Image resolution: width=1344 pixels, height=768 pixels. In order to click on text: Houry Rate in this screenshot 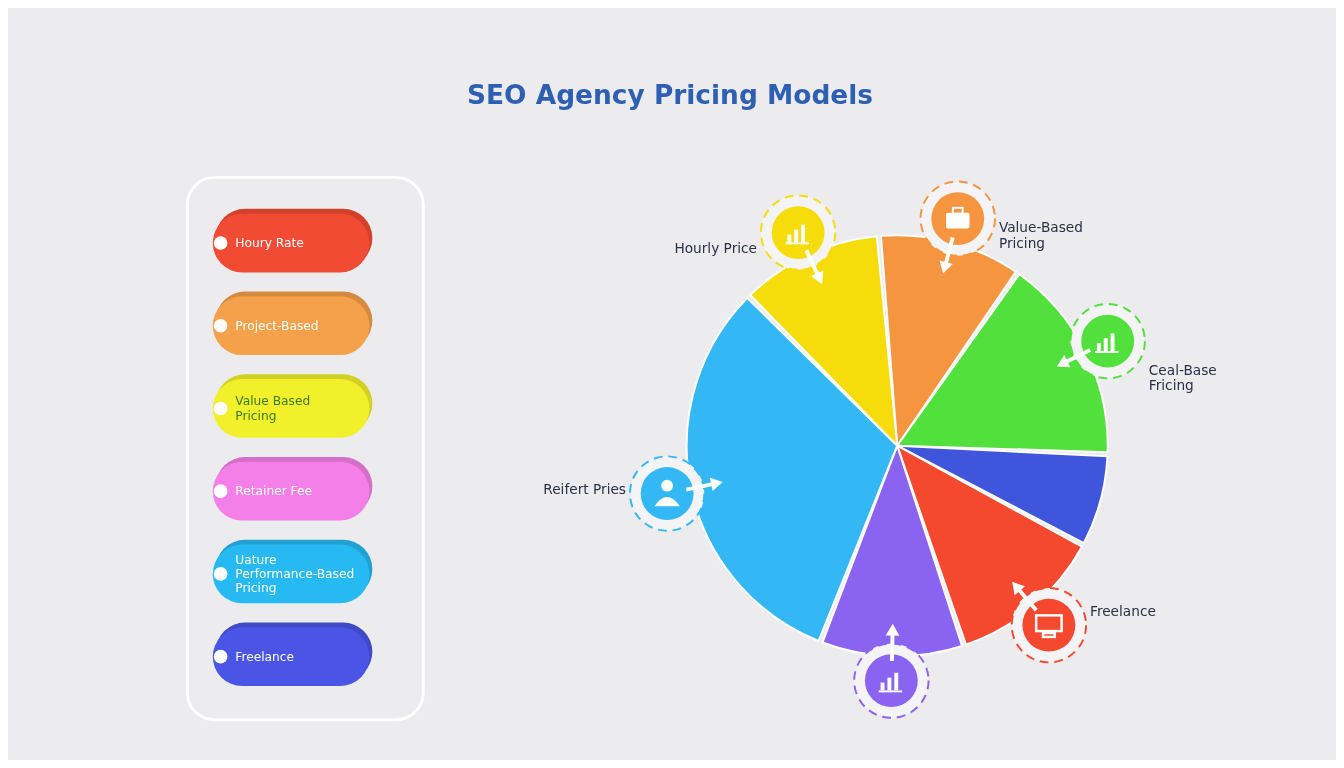, I will do `click(269, 242)`.